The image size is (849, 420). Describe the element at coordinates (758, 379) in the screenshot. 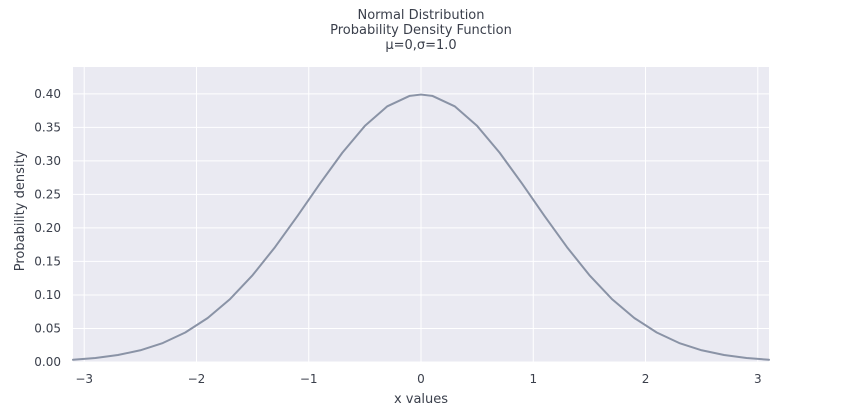

I see `x-tick-label: 3` at that location.